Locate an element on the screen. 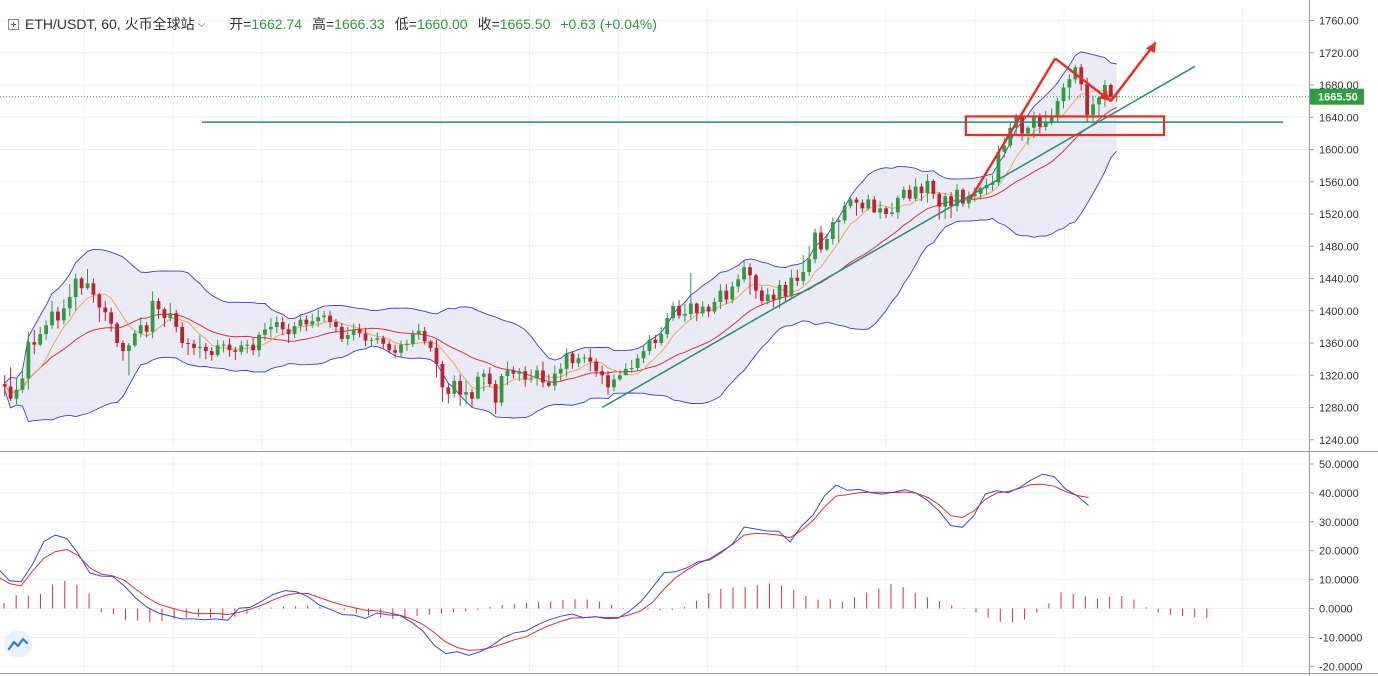 The height and width of the screenshot is (676, 1378). expand-icon is located at coordinates (13, 24).